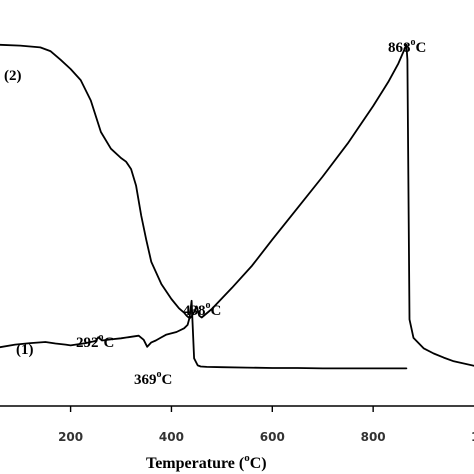 The height and width of the screenshot is (474, 474). What do you see at coordinates (95, 341) in the screenshot?
I see `annotation-292: 292oC` at bounding box center [95, 341].